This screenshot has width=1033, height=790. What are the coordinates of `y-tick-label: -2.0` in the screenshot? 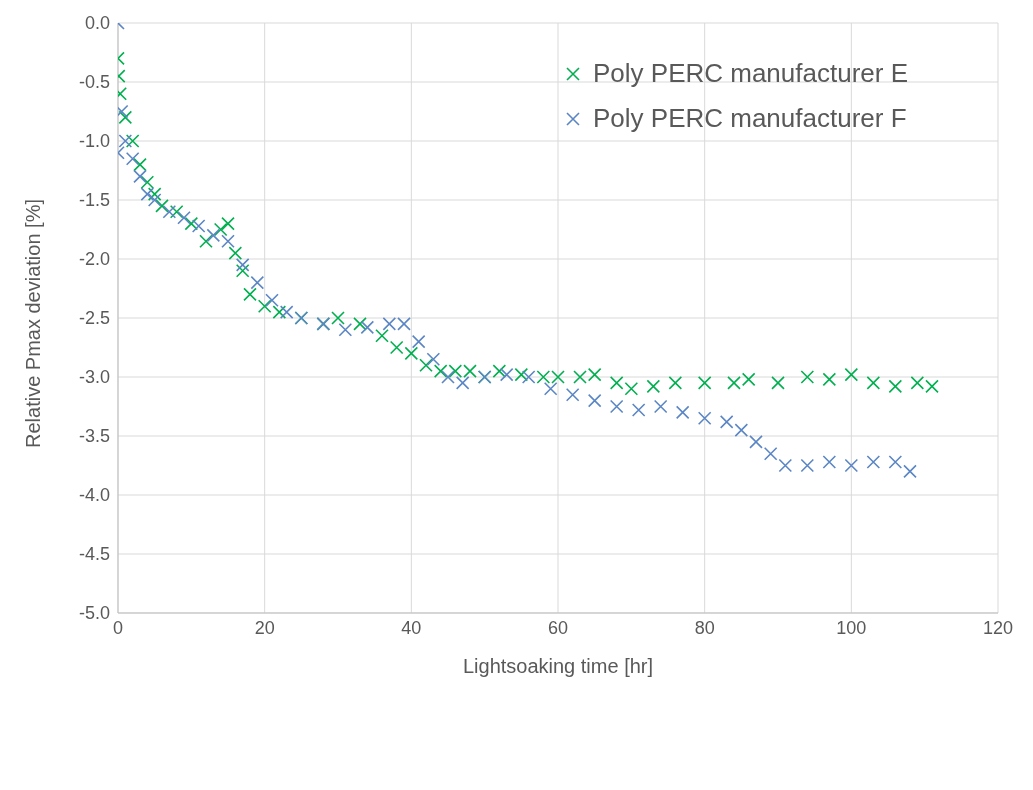 It's located at (94, 259).